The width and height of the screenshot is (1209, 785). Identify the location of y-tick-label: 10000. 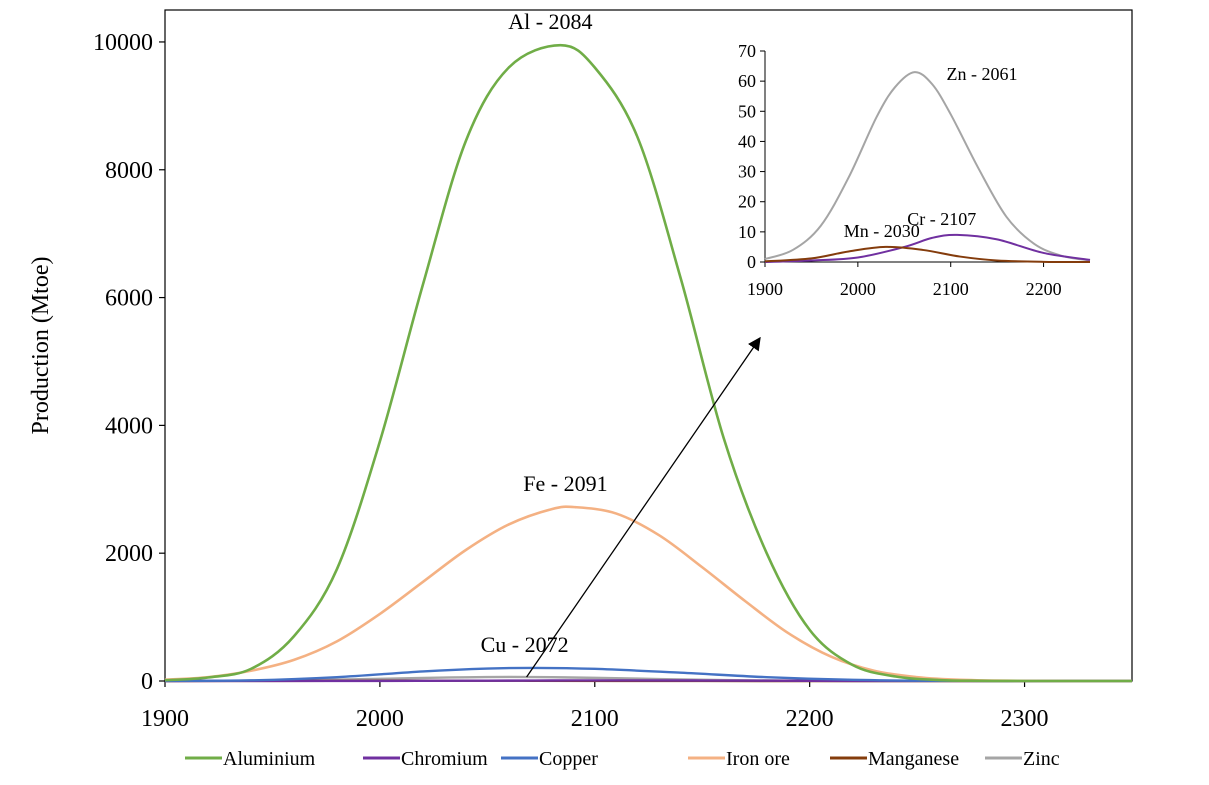
(123, 43).